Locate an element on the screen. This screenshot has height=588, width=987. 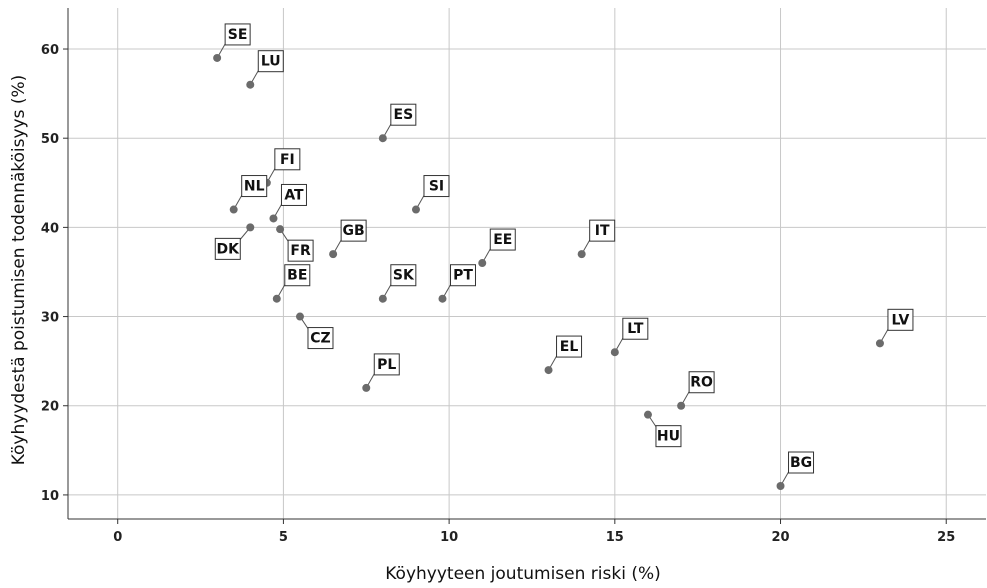
point-fr: FR is located at coordinates (295, 243).